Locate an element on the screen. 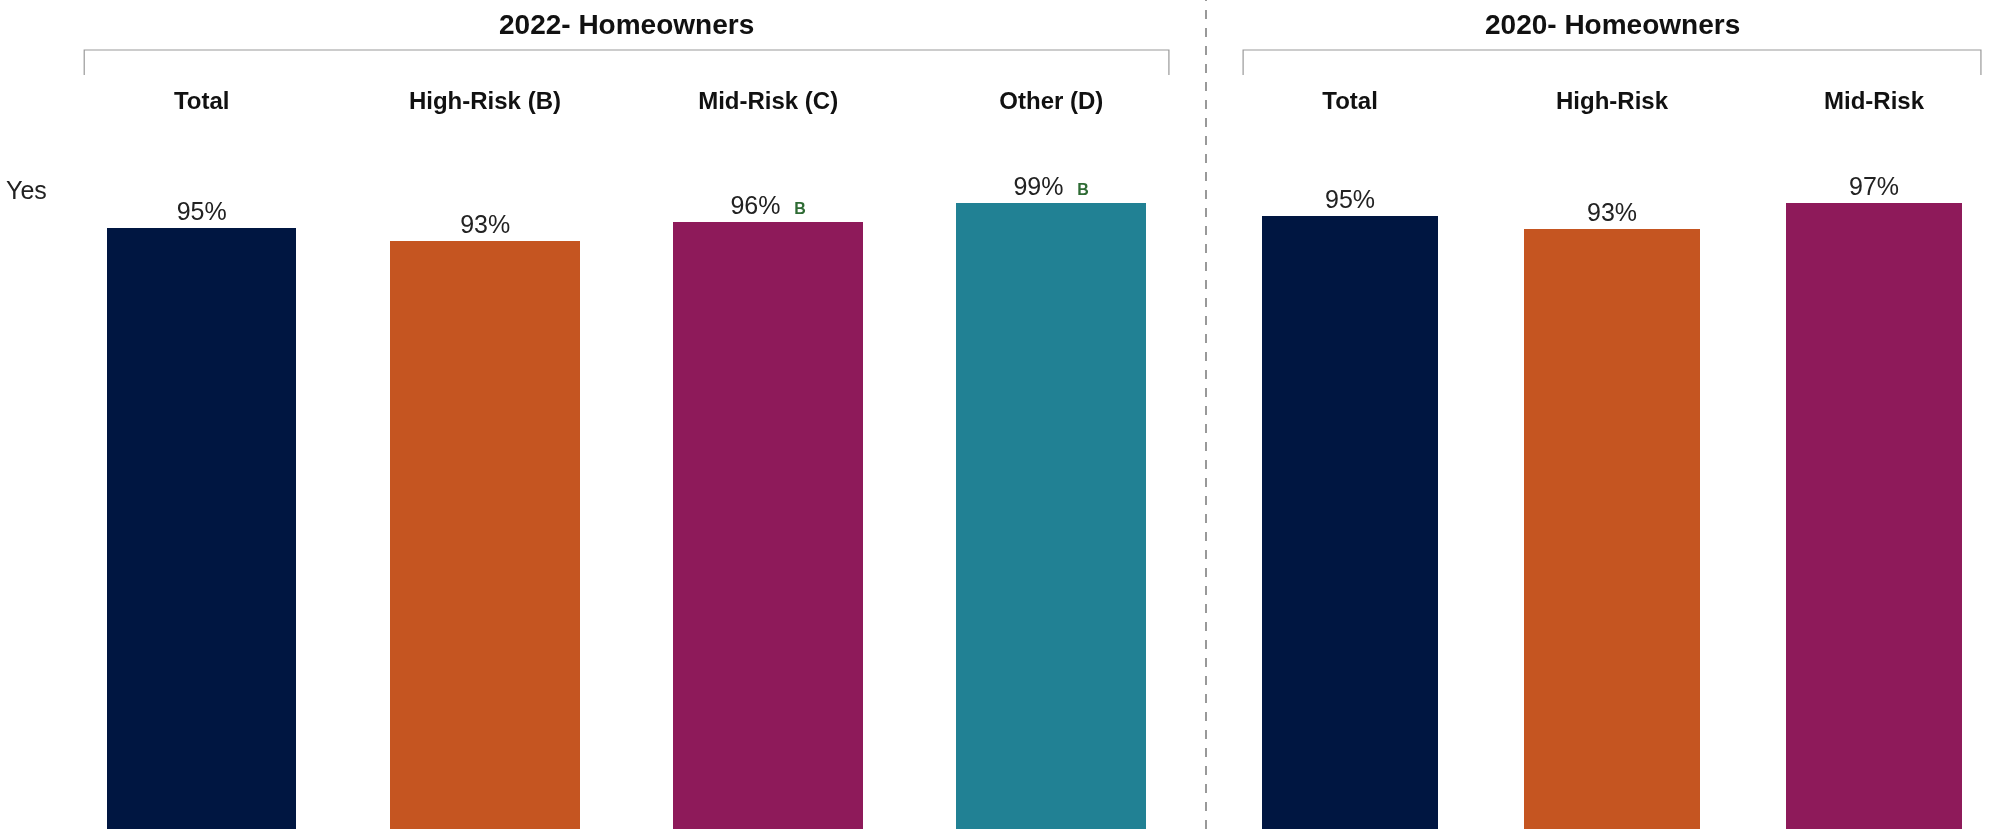 Image resolution: width=2005 pixels, height=829 pixels. data-label: 99% B is located at coordinates (1051, 186).